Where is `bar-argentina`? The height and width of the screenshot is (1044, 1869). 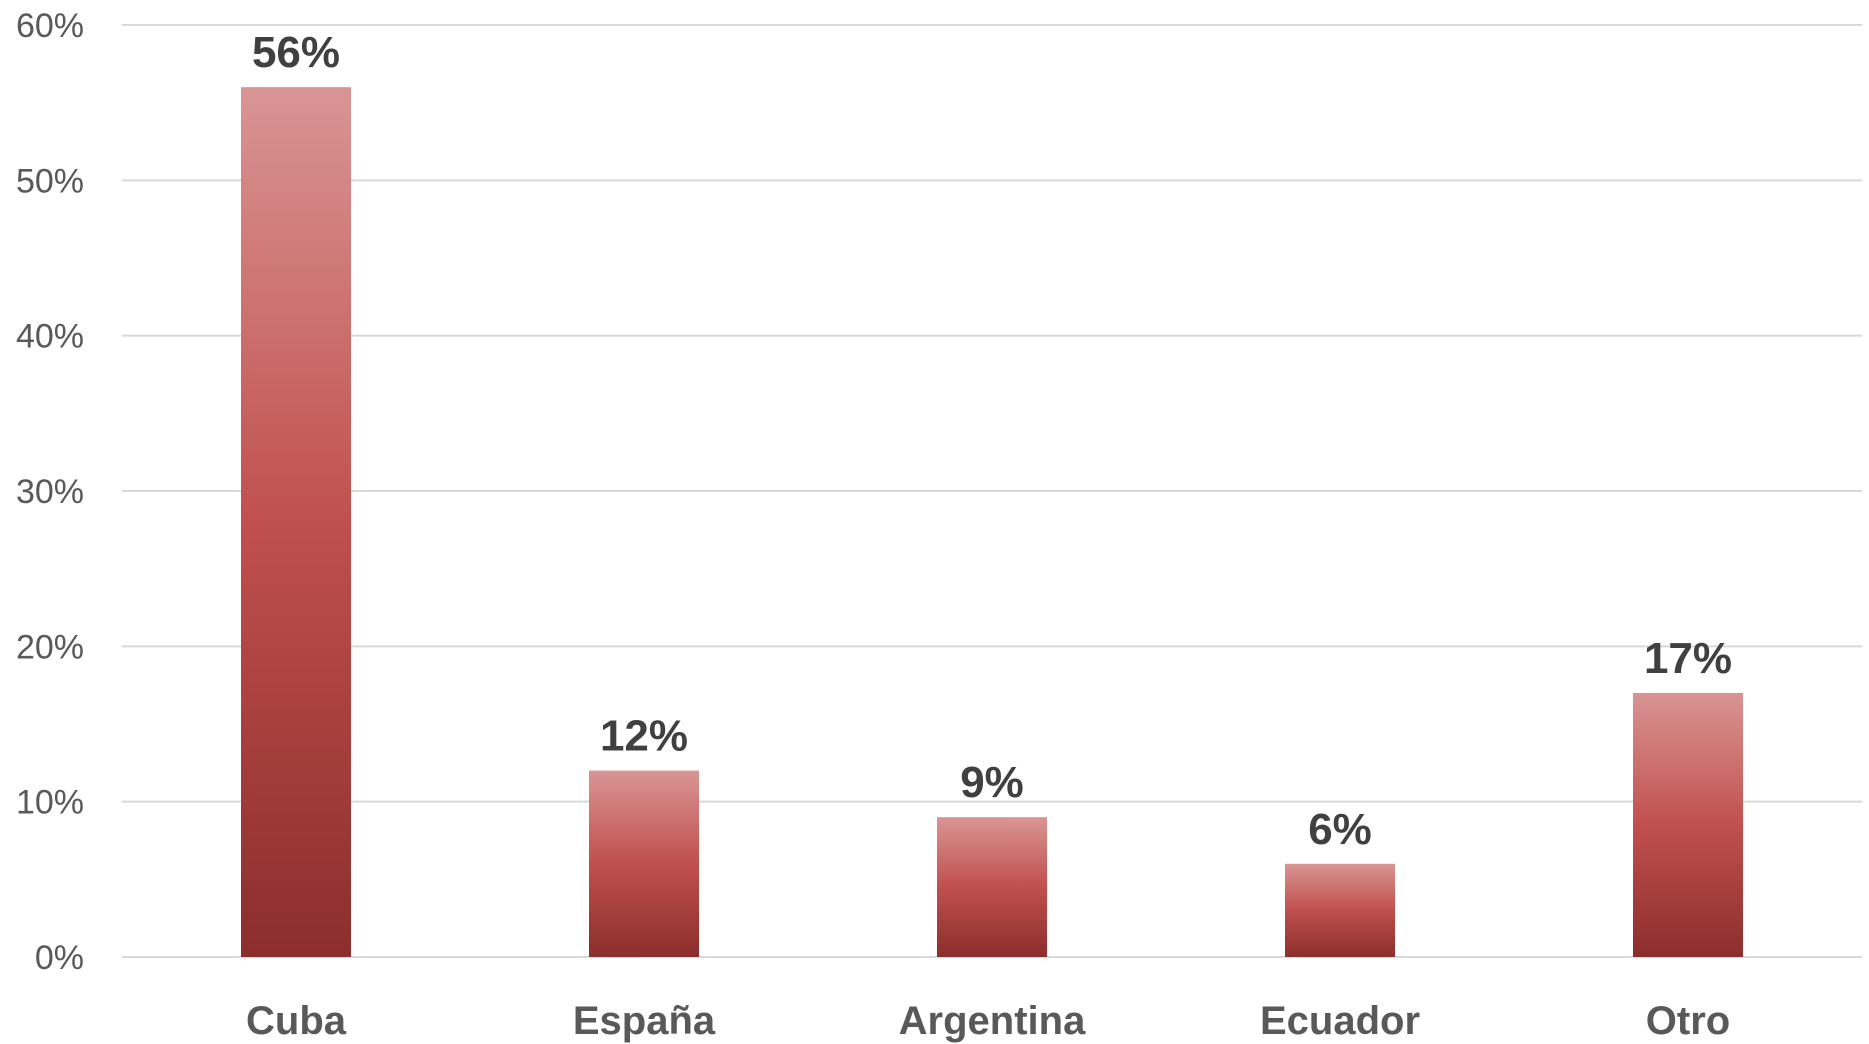
bar-argentina is located at coordinates (992, 887).